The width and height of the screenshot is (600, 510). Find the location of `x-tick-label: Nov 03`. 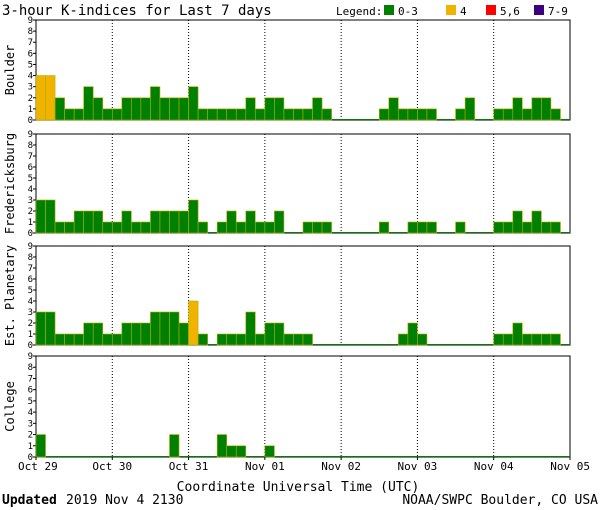

x-tick-label: Nov 03 is located at coordinates (418, 466).